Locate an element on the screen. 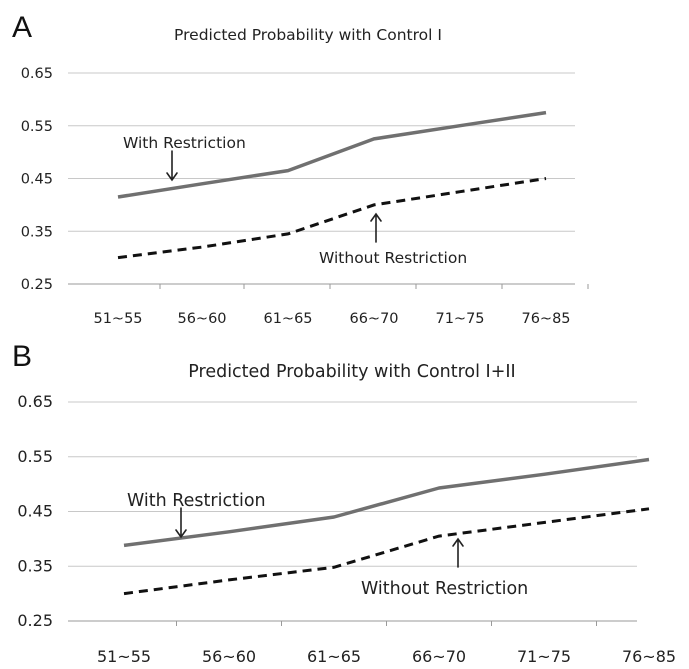 The image size is (689, 669). panel-b-title: Predicted Probability with Control I+II is located at coordinates (351, 372).